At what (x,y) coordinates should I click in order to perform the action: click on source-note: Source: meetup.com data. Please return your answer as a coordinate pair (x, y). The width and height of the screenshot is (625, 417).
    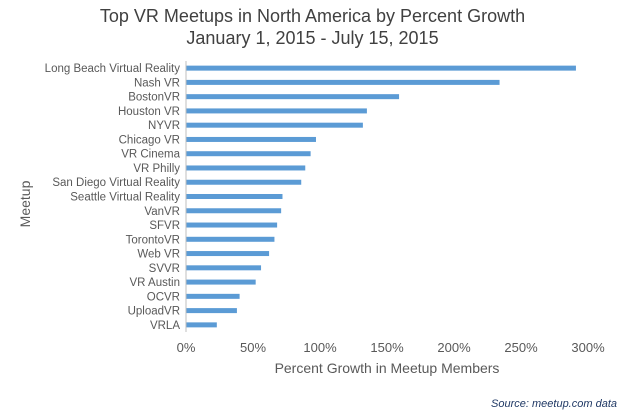
    Looking at the image, I should click on (554, 404).